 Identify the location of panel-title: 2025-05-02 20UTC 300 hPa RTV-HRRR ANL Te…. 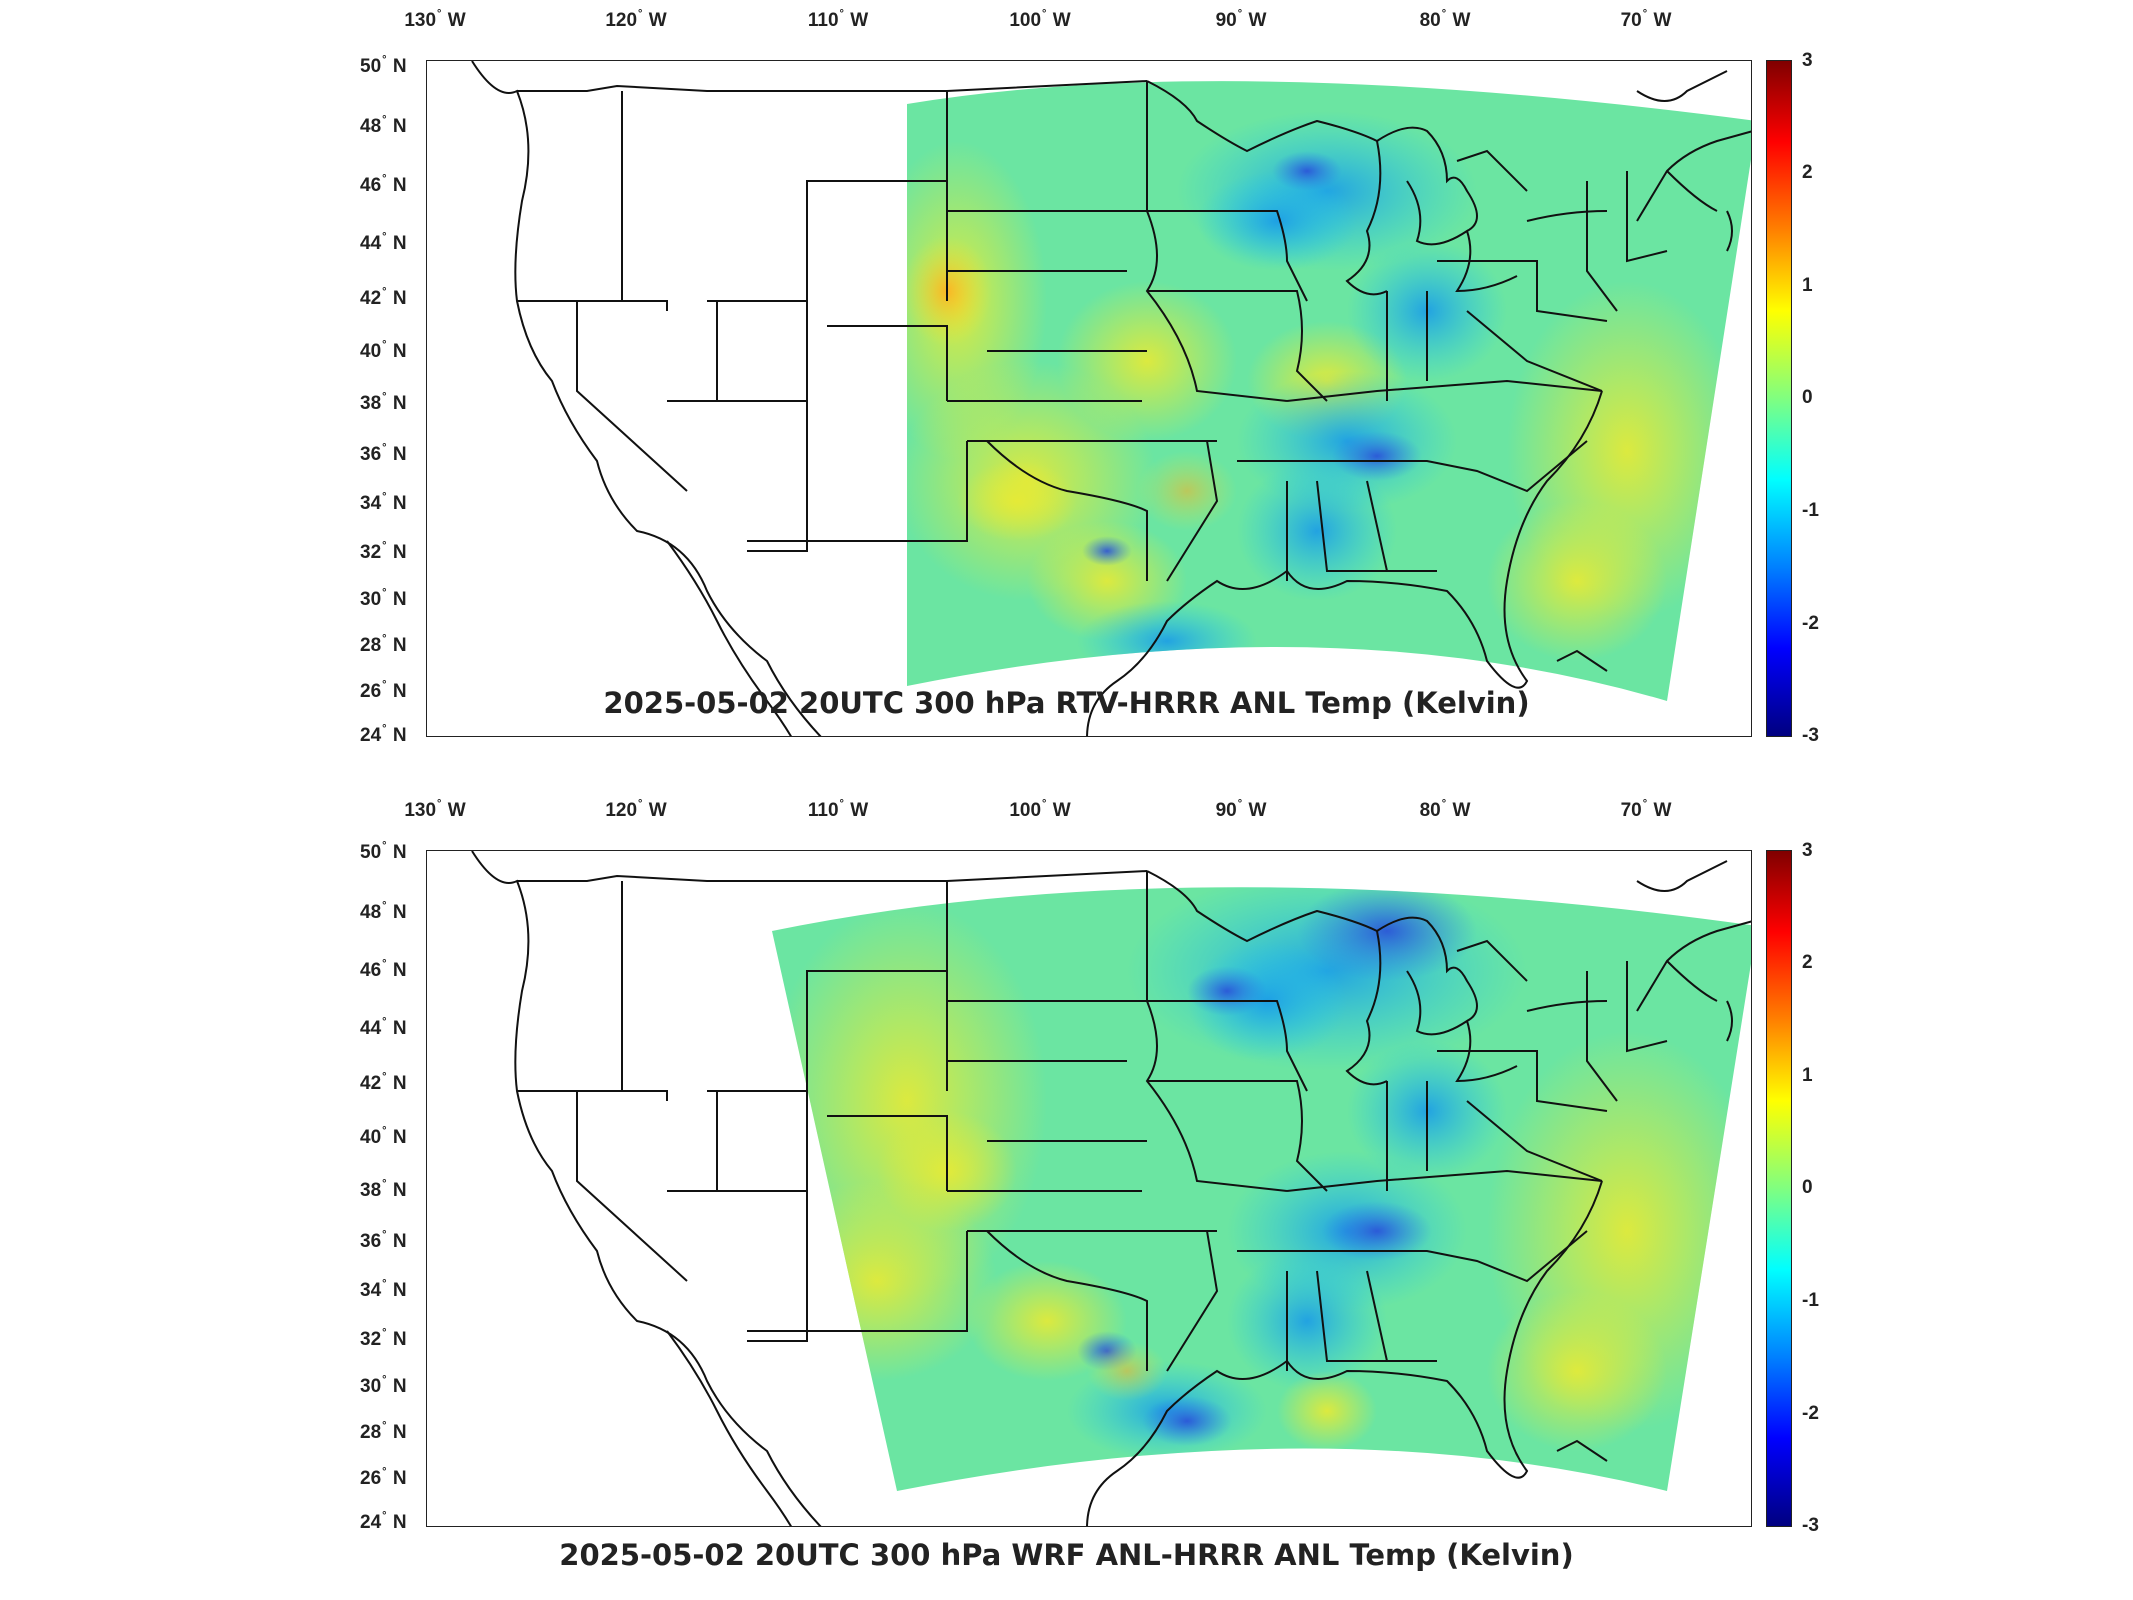
(1066, 703).